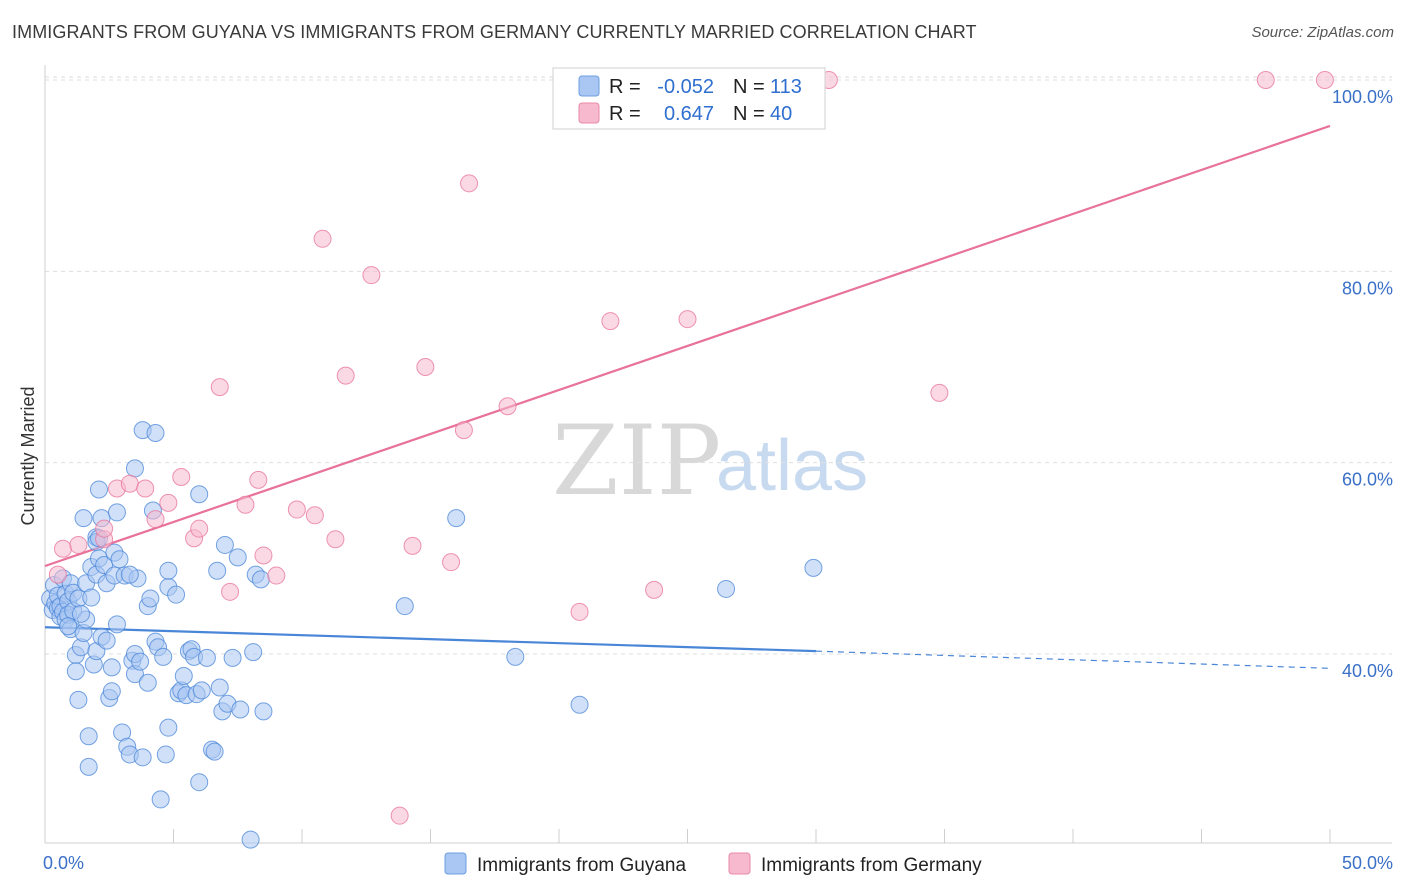 The height and width of the screenshot is (892, 1406). What do you see at coordinates (455, 863) in the screenshot?
I see `bottom-legend-swatch-guyana` at bounding box center [455, 863].